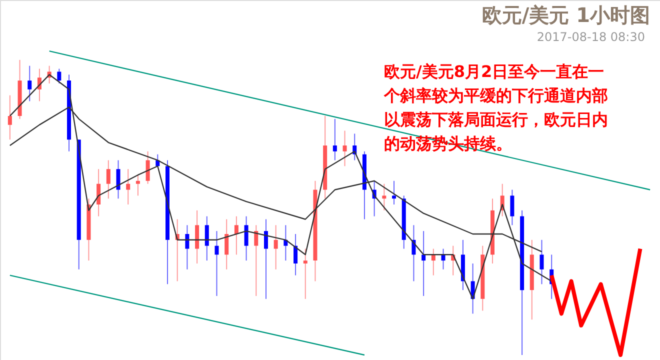 The height and width of the screenshot is (360, 660). I want to click on chart-title: 欧元/美元 1小时图, so click(566, 15).